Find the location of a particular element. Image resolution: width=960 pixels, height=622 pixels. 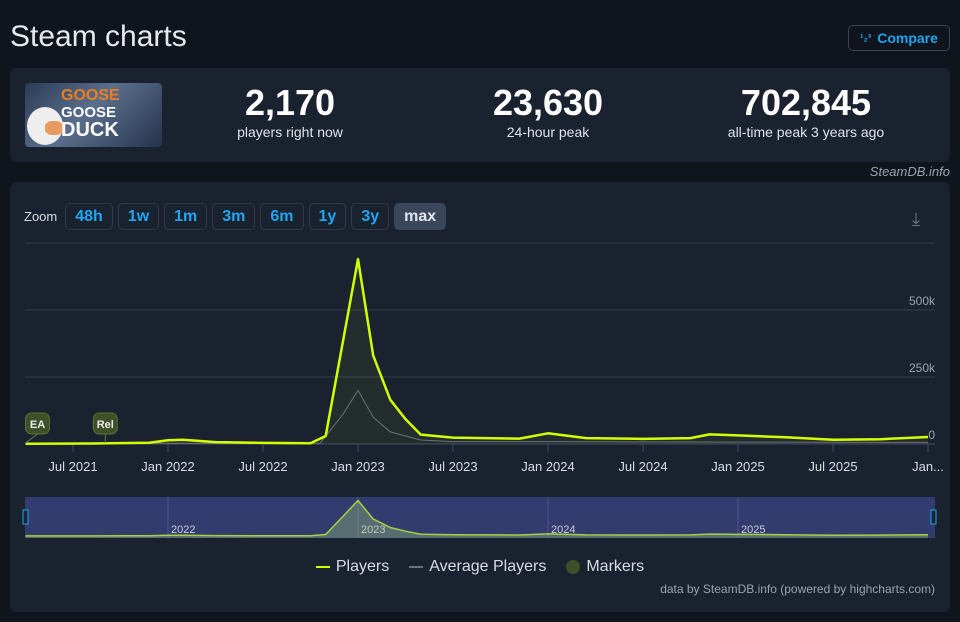

marker-label: EA is located at coordinates (37, 425).